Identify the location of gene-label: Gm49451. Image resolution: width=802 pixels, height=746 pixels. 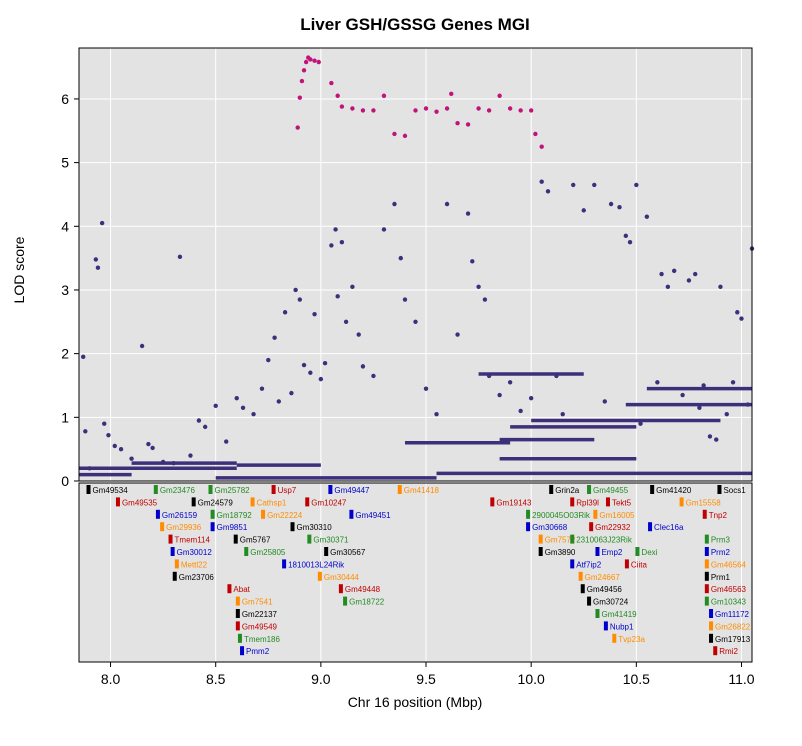
(373, 515).